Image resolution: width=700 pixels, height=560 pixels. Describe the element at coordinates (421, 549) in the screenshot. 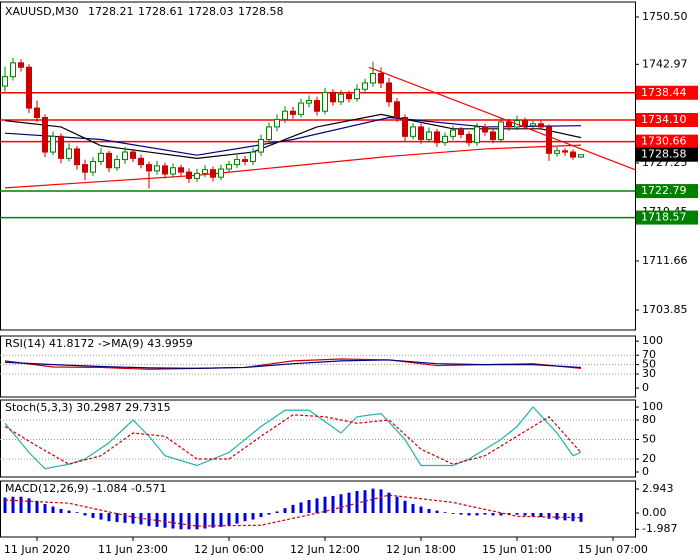

I see `x-tick-label: 12 Jun 18:00` at that location.